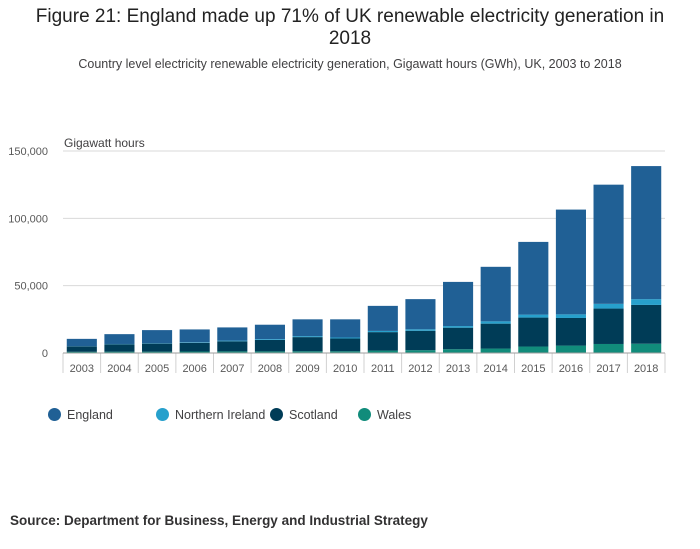 This screenshot has height=549, width=700. Describe the element at coordinates (269, 339) in the screenshot. I see `bar-northern-ireland-2008` at that location.